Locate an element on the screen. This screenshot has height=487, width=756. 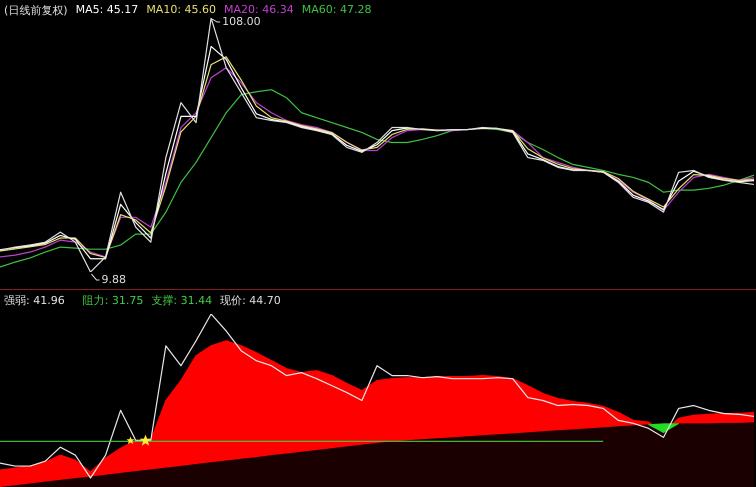
text: MA10: 45.60 is located at coordinates (181, 10).